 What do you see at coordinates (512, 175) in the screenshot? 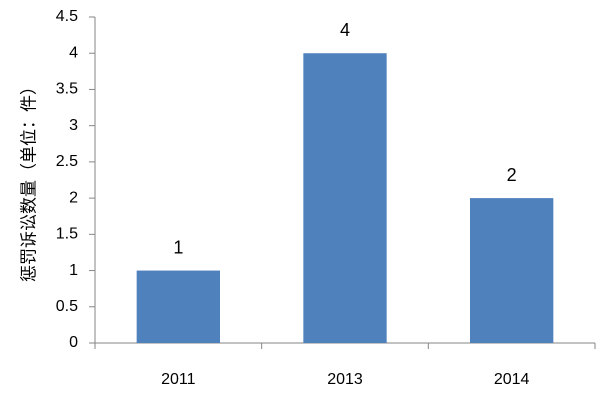
I see `data-label: 2` at bounding box center [512, 175].